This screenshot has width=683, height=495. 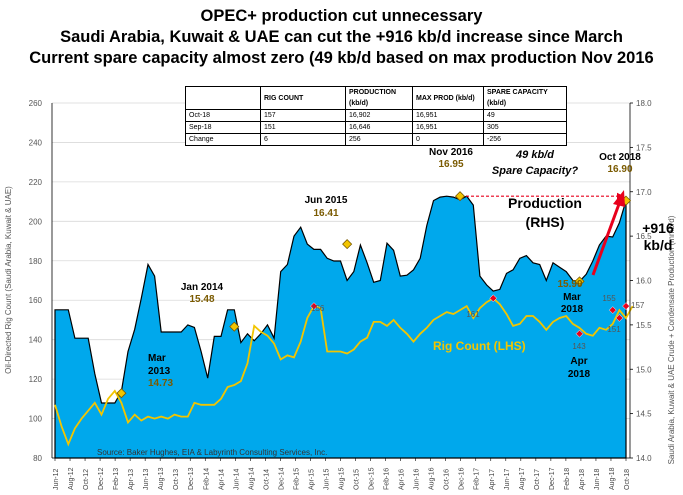 What do you see at coordinates (525, 115) in the screenshot?
I see `table-cell: 49` at bounding box center [525, 115].